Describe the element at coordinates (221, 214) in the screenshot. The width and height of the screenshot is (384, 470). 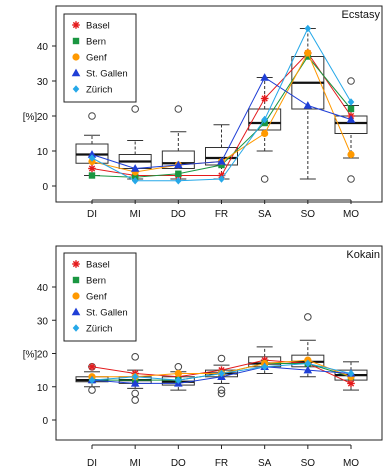
I see `x-tick-label: FR` at that location.